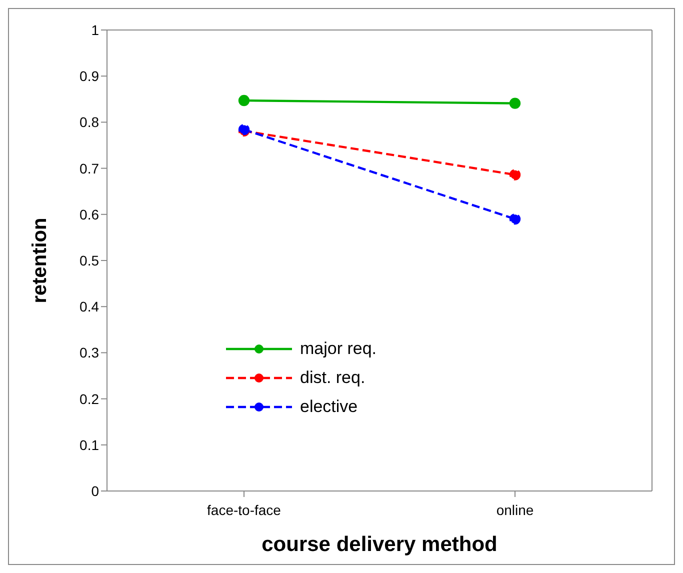 The width and height of the screenshot is (683, 573). What do you see at coordinates (90, 398) in the screenshot?
I see `y-tick-label: 0.2` at bounding box center [90, 398].